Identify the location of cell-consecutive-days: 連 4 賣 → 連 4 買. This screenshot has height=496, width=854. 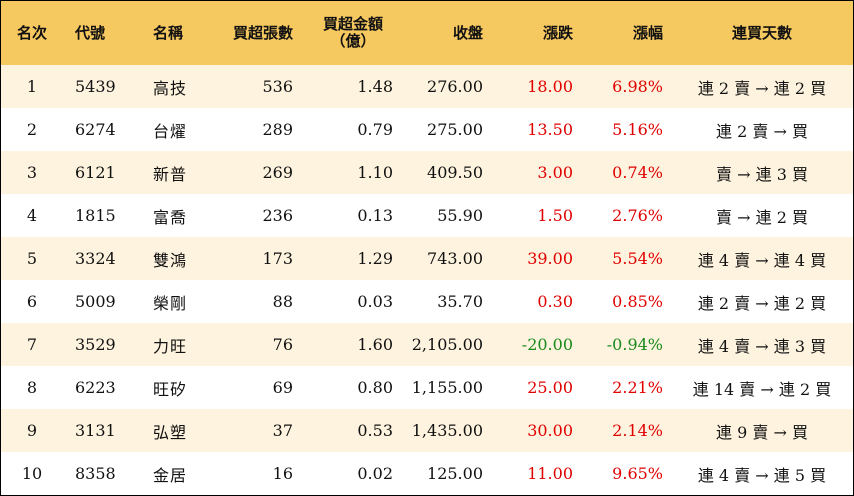
(762, 260).